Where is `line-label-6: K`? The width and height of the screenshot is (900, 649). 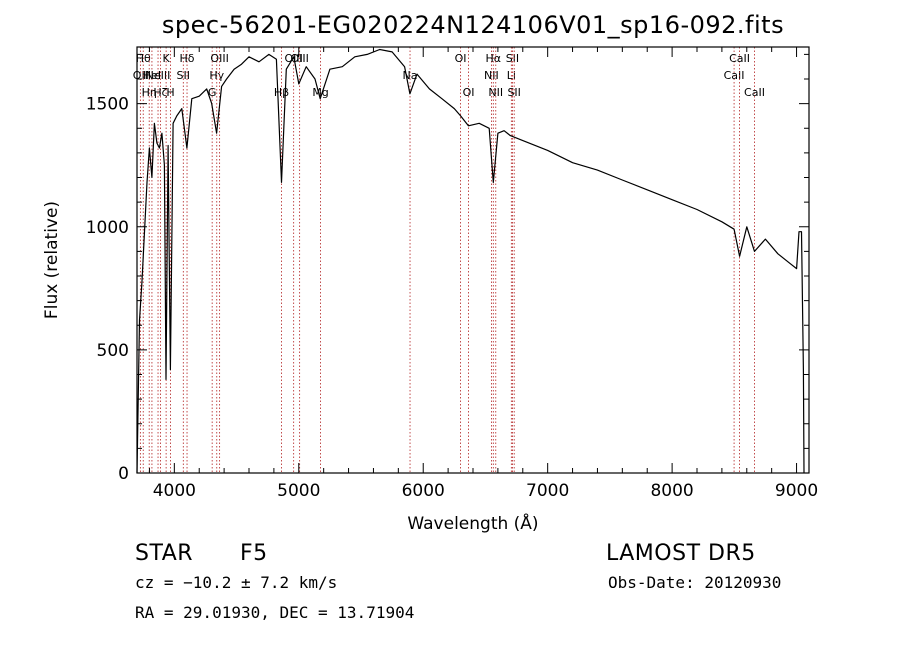
line-label-6: K is located at coordinates (167, 58).